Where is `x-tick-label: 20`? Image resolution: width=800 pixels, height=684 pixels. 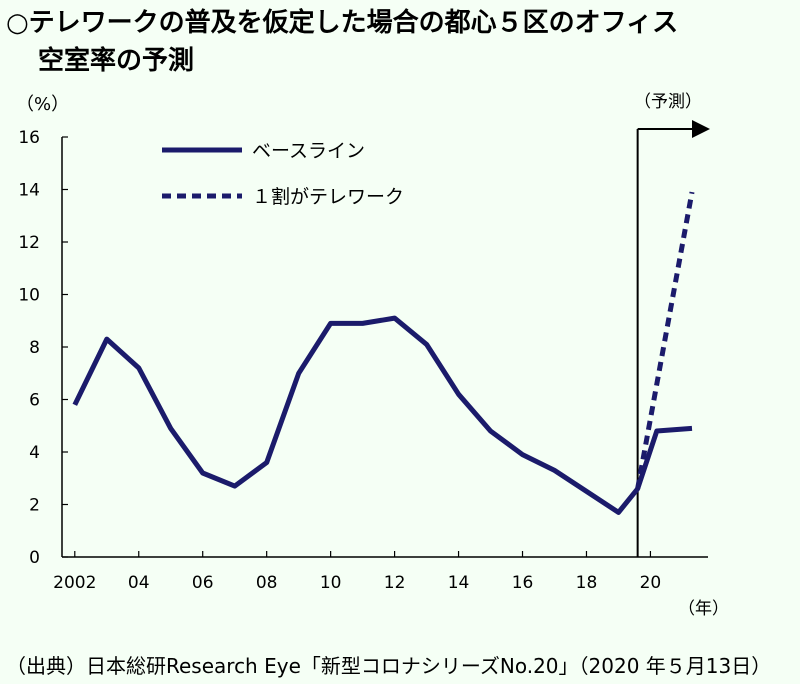 x-tick-label: 20 is located at coordinates (651, 583).